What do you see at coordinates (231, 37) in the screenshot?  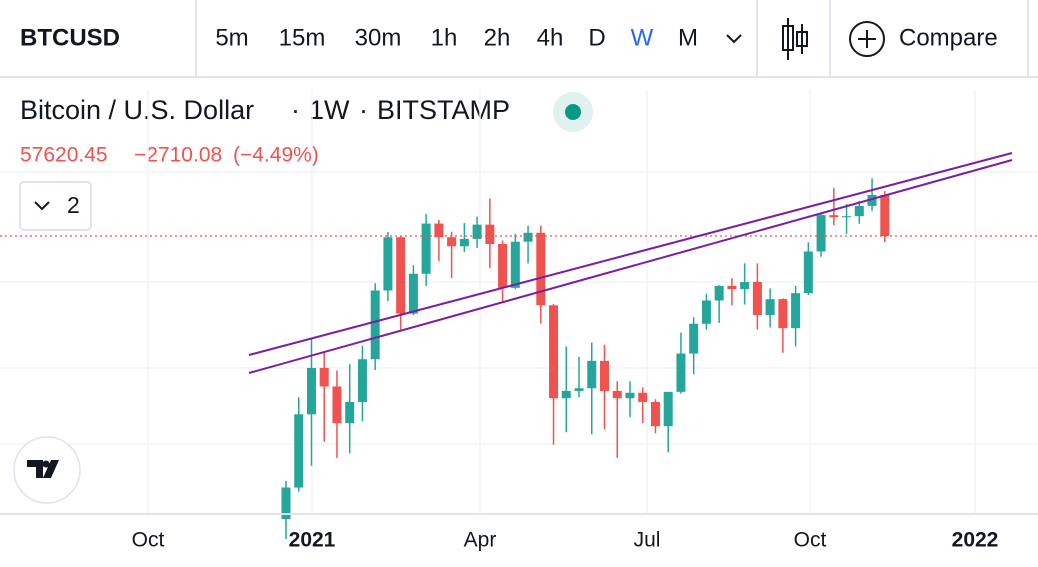 I see `interval-button: 5m` at bounding box center [231, 37].